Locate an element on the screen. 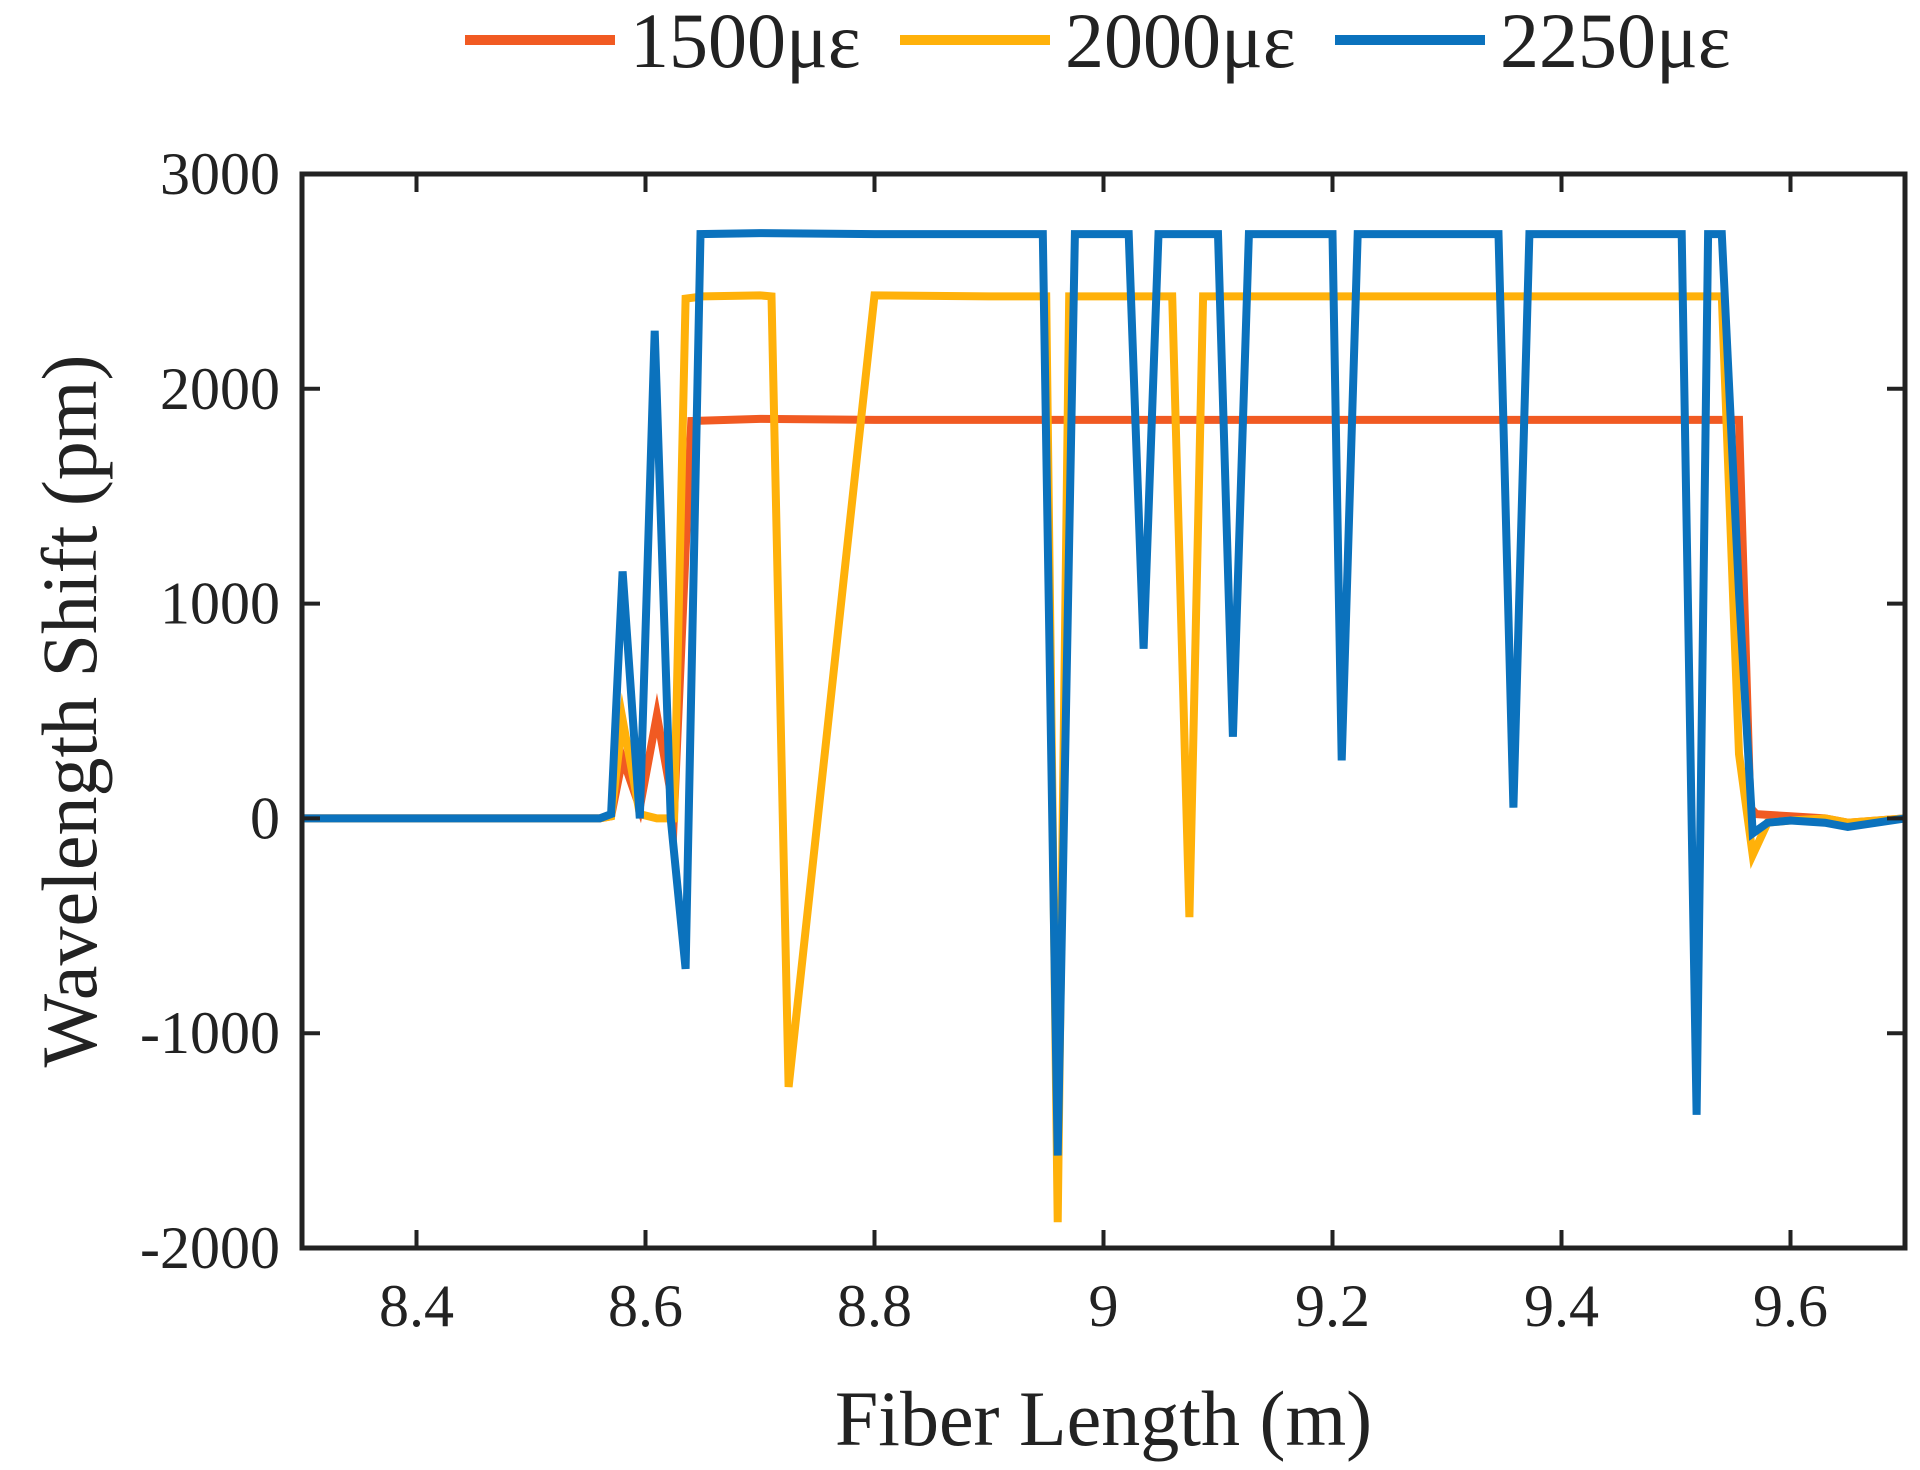 The image size is (1920, 1470). y-tick-label: 2000 is located at coordinates (220, 389).